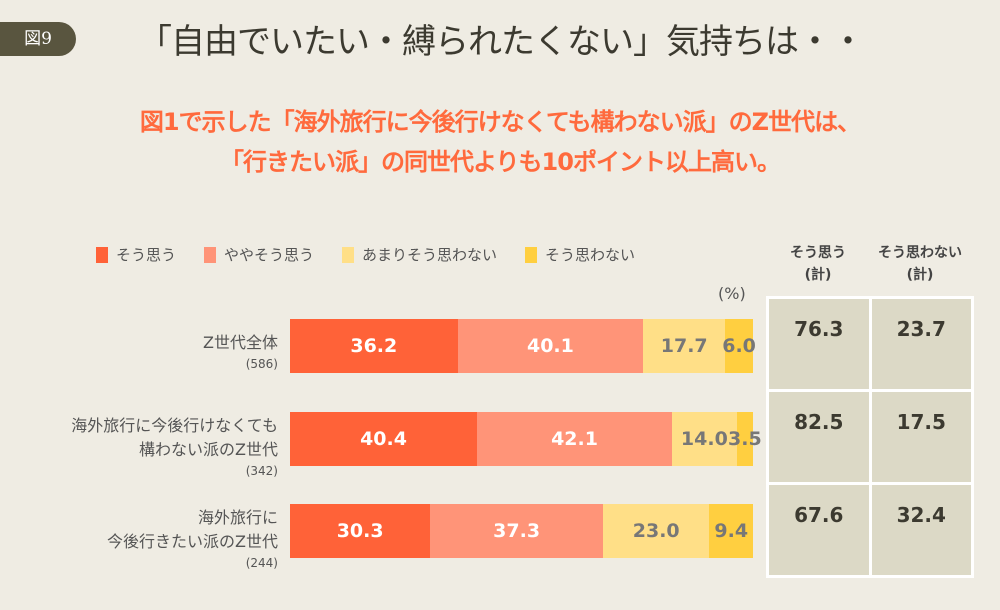 The image size is (1000, 610). Describe the element at coordinates (704, 439) in the screenshot. I see `bar-segment: 14.0` at that location.